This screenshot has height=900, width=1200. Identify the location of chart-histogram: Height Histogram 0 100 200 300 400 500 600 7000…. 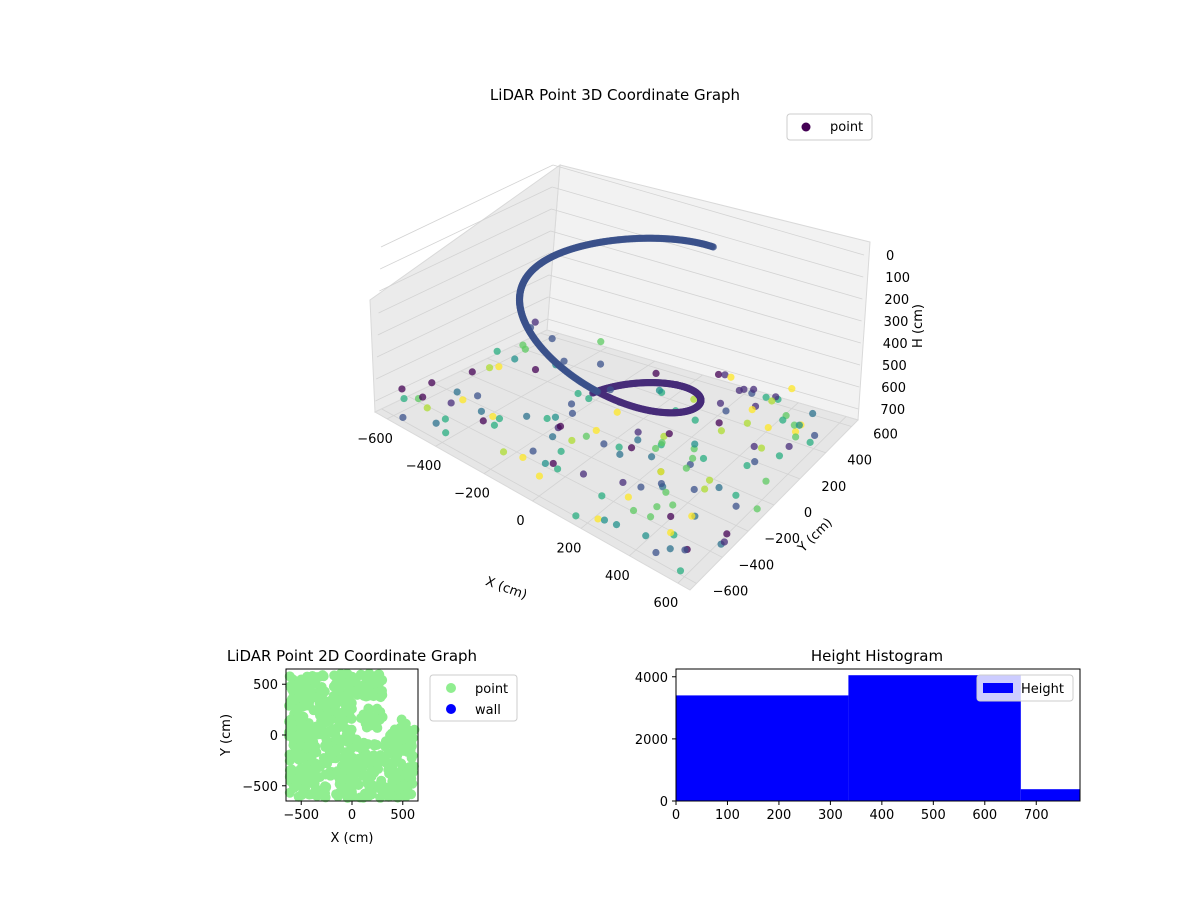
(858, 735).